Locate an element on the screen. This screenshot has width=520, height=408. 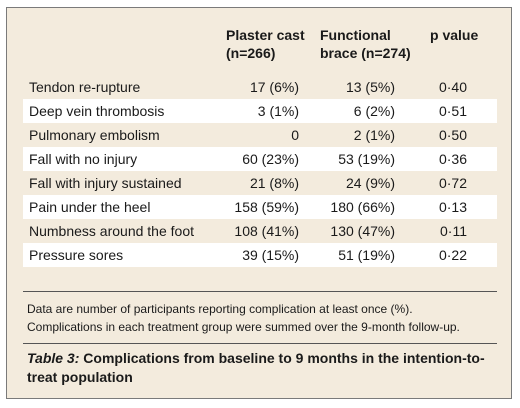
plaster-cast-value: 108 (41%) is located at coordinates (266, 231).